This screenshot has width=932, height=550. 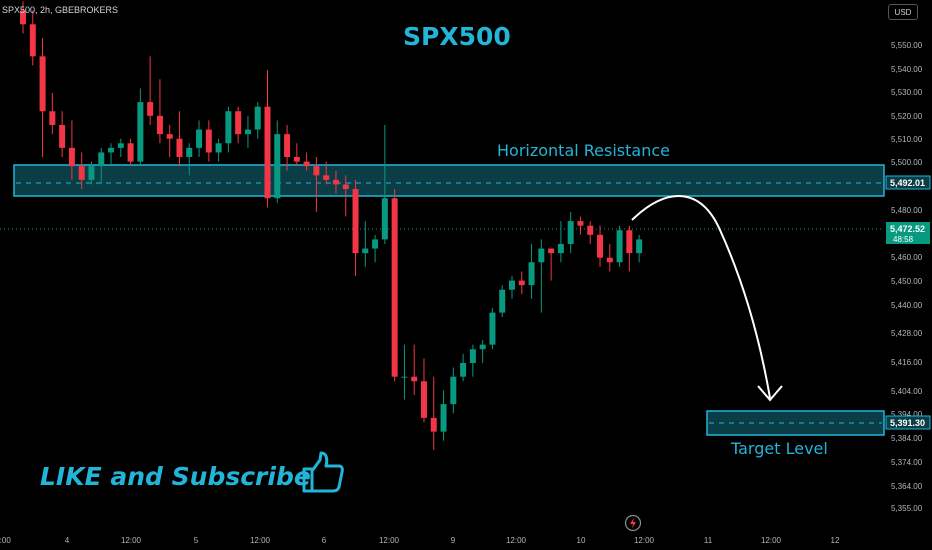 What do you see at coordinates (907, 414) in the screenshot?
I see `price-tick-label: 5,394.00` at bounding box center [907, 414].